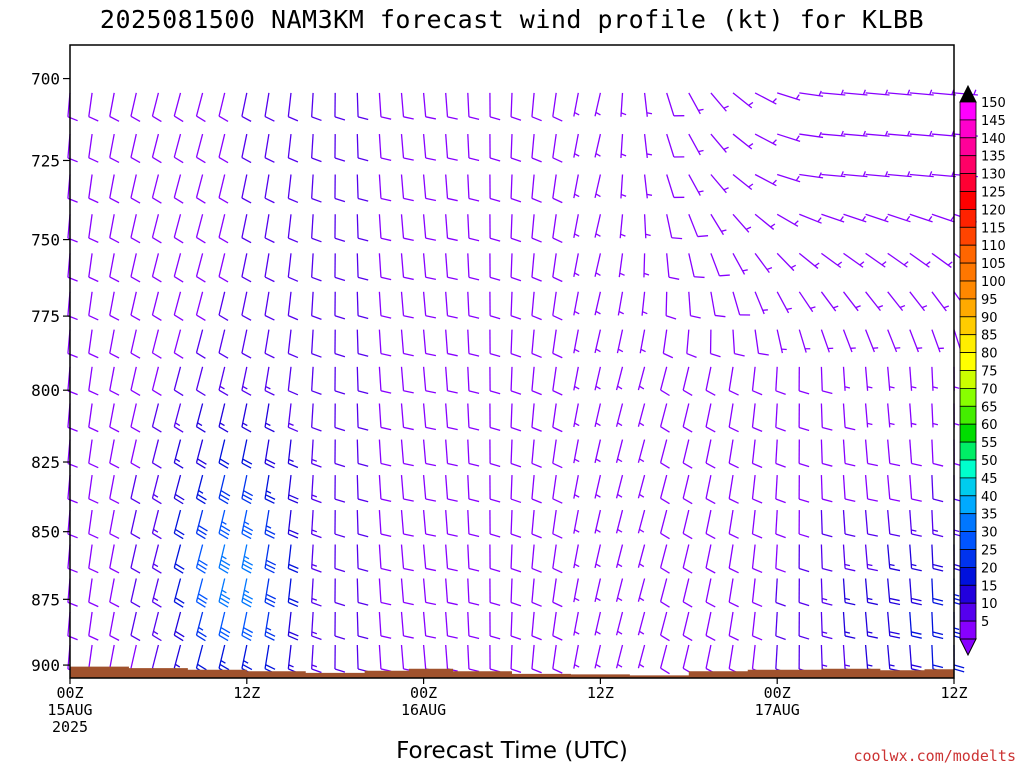  Describe the element at coordinates (69, 710) in the screenshot. I see `x-tick-label: 15AUG` at that location.